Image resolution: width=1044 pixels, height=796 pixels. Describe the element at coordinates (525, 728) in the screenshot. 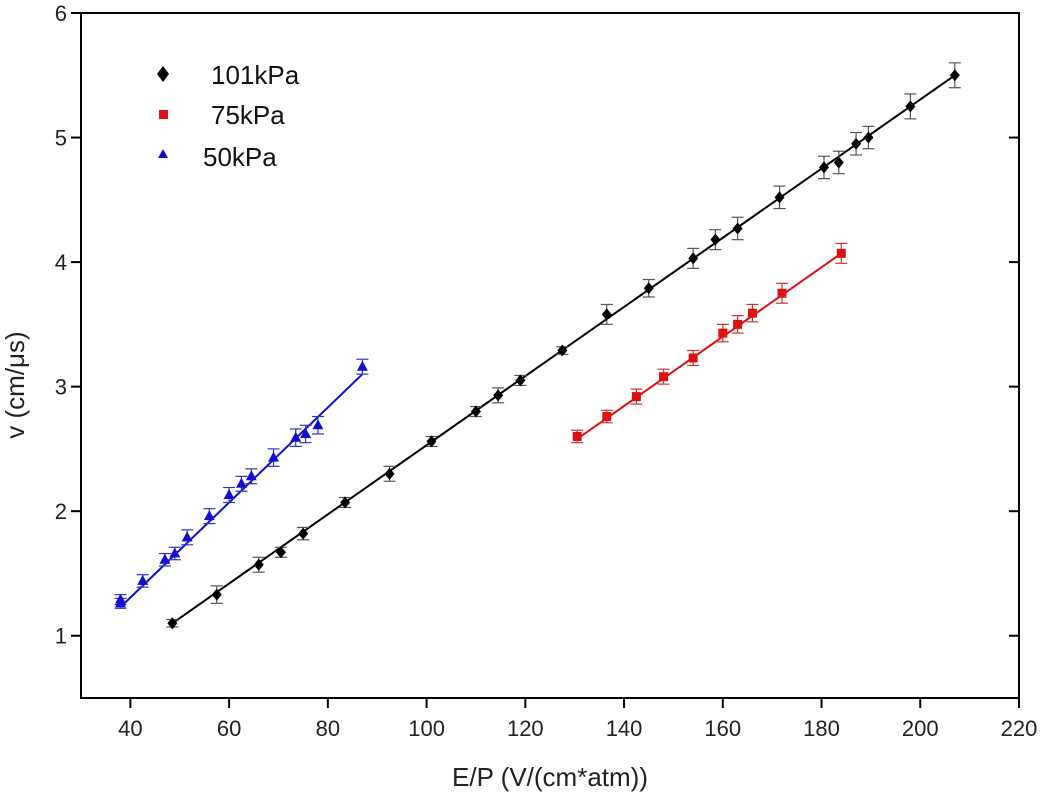

I see `x-tick-label: 120` at that location.